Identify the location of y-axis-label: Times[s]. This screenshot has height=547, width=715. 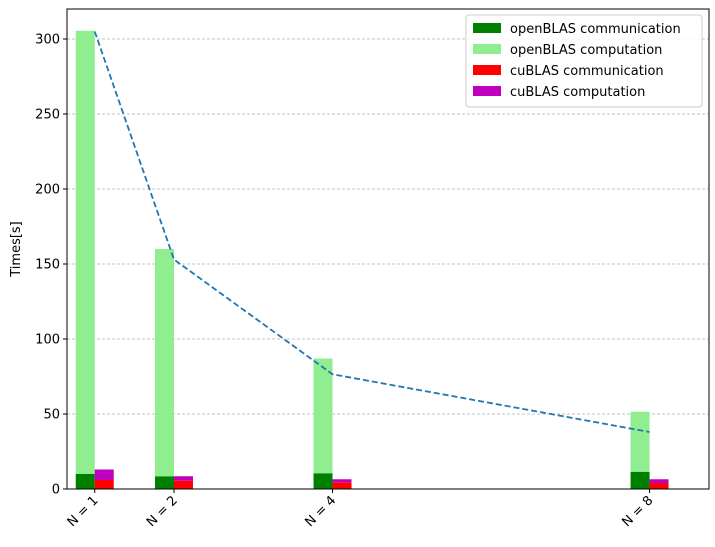
(16, 249).